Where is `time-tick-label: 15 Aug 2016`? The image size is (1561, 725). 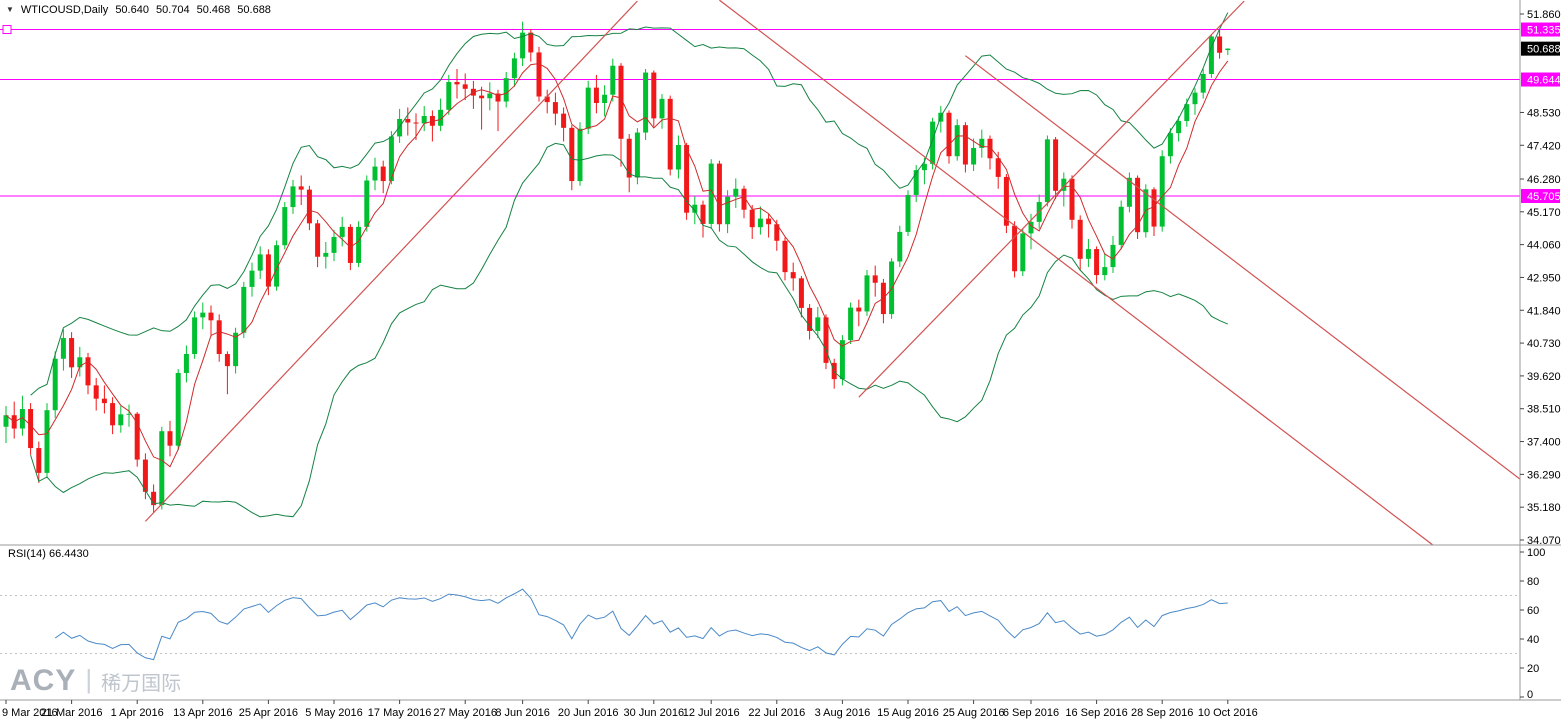 time-tick-label: 15 Aug 2016 is located at coordinates (908, 713).